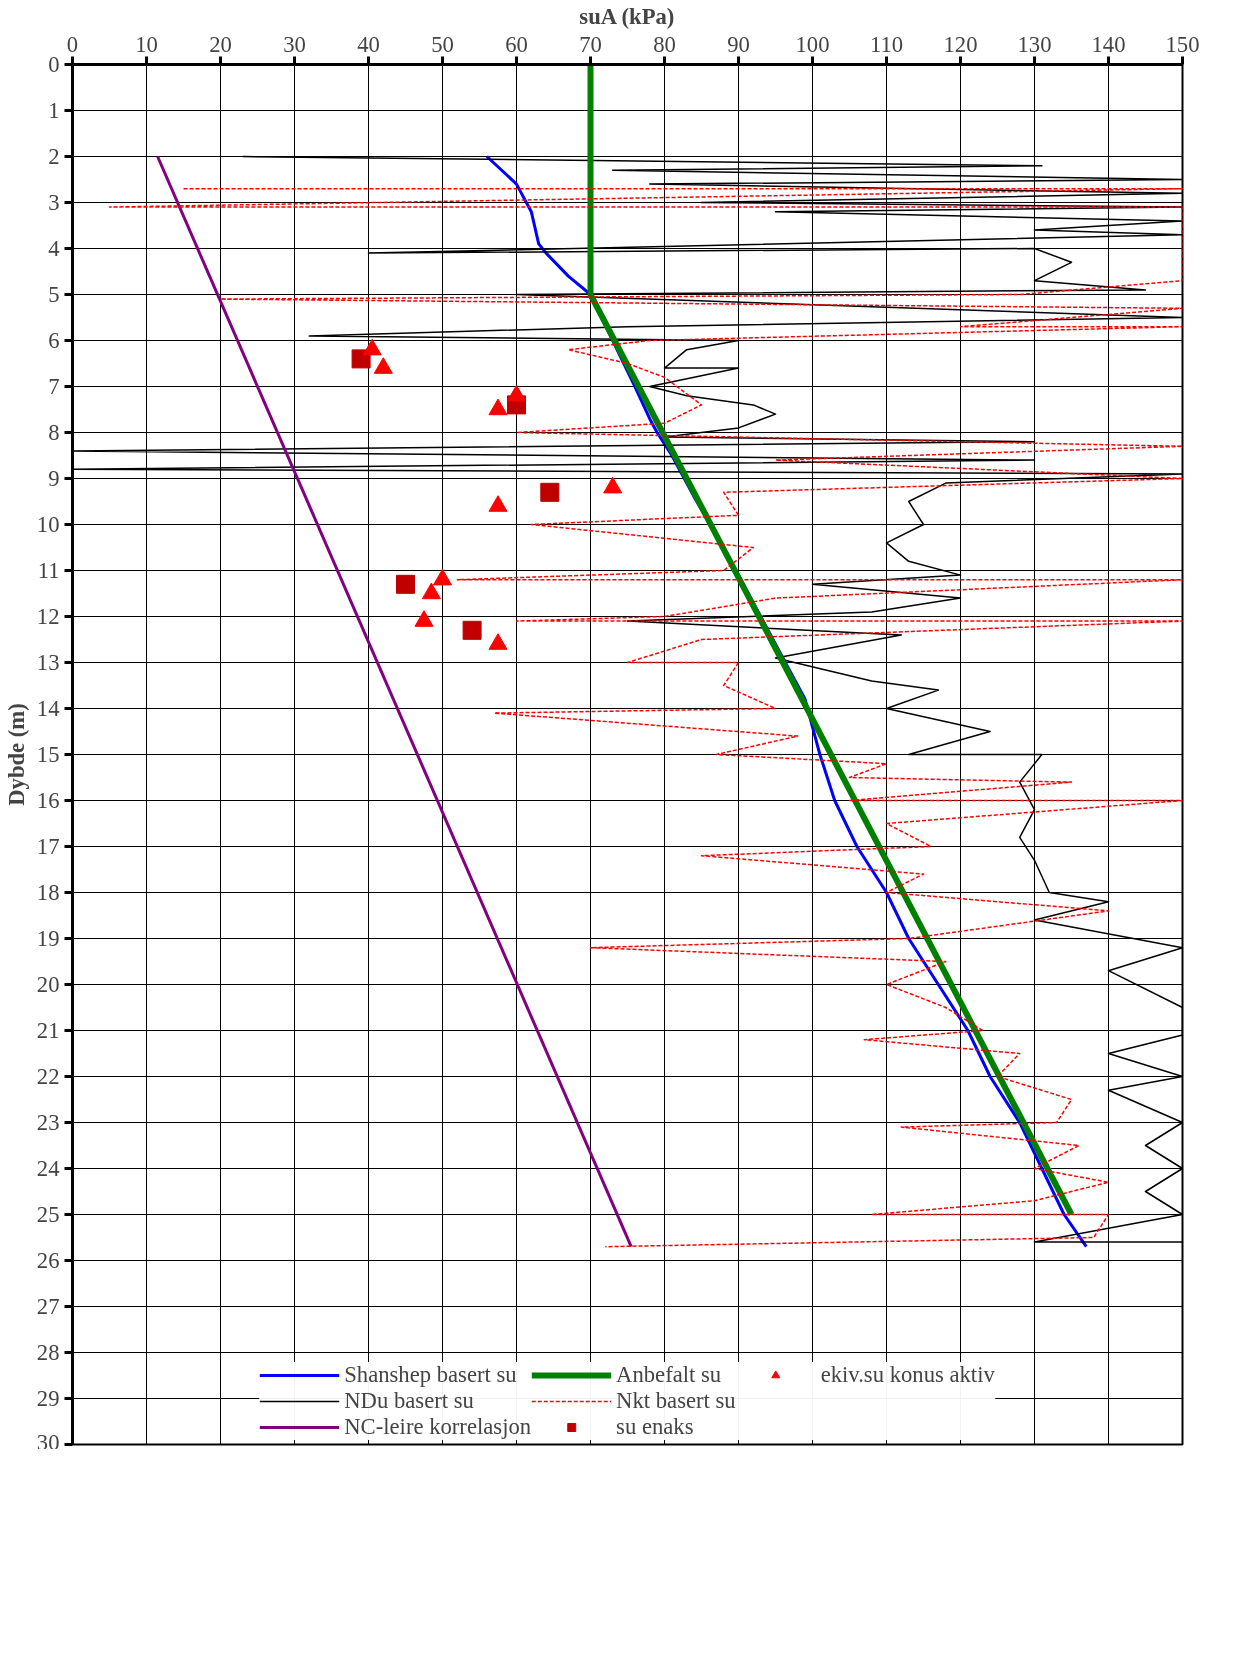 This screenshot has height=1653, width=1236. I want to click on x-tick-label: 20, so click(220, 44).